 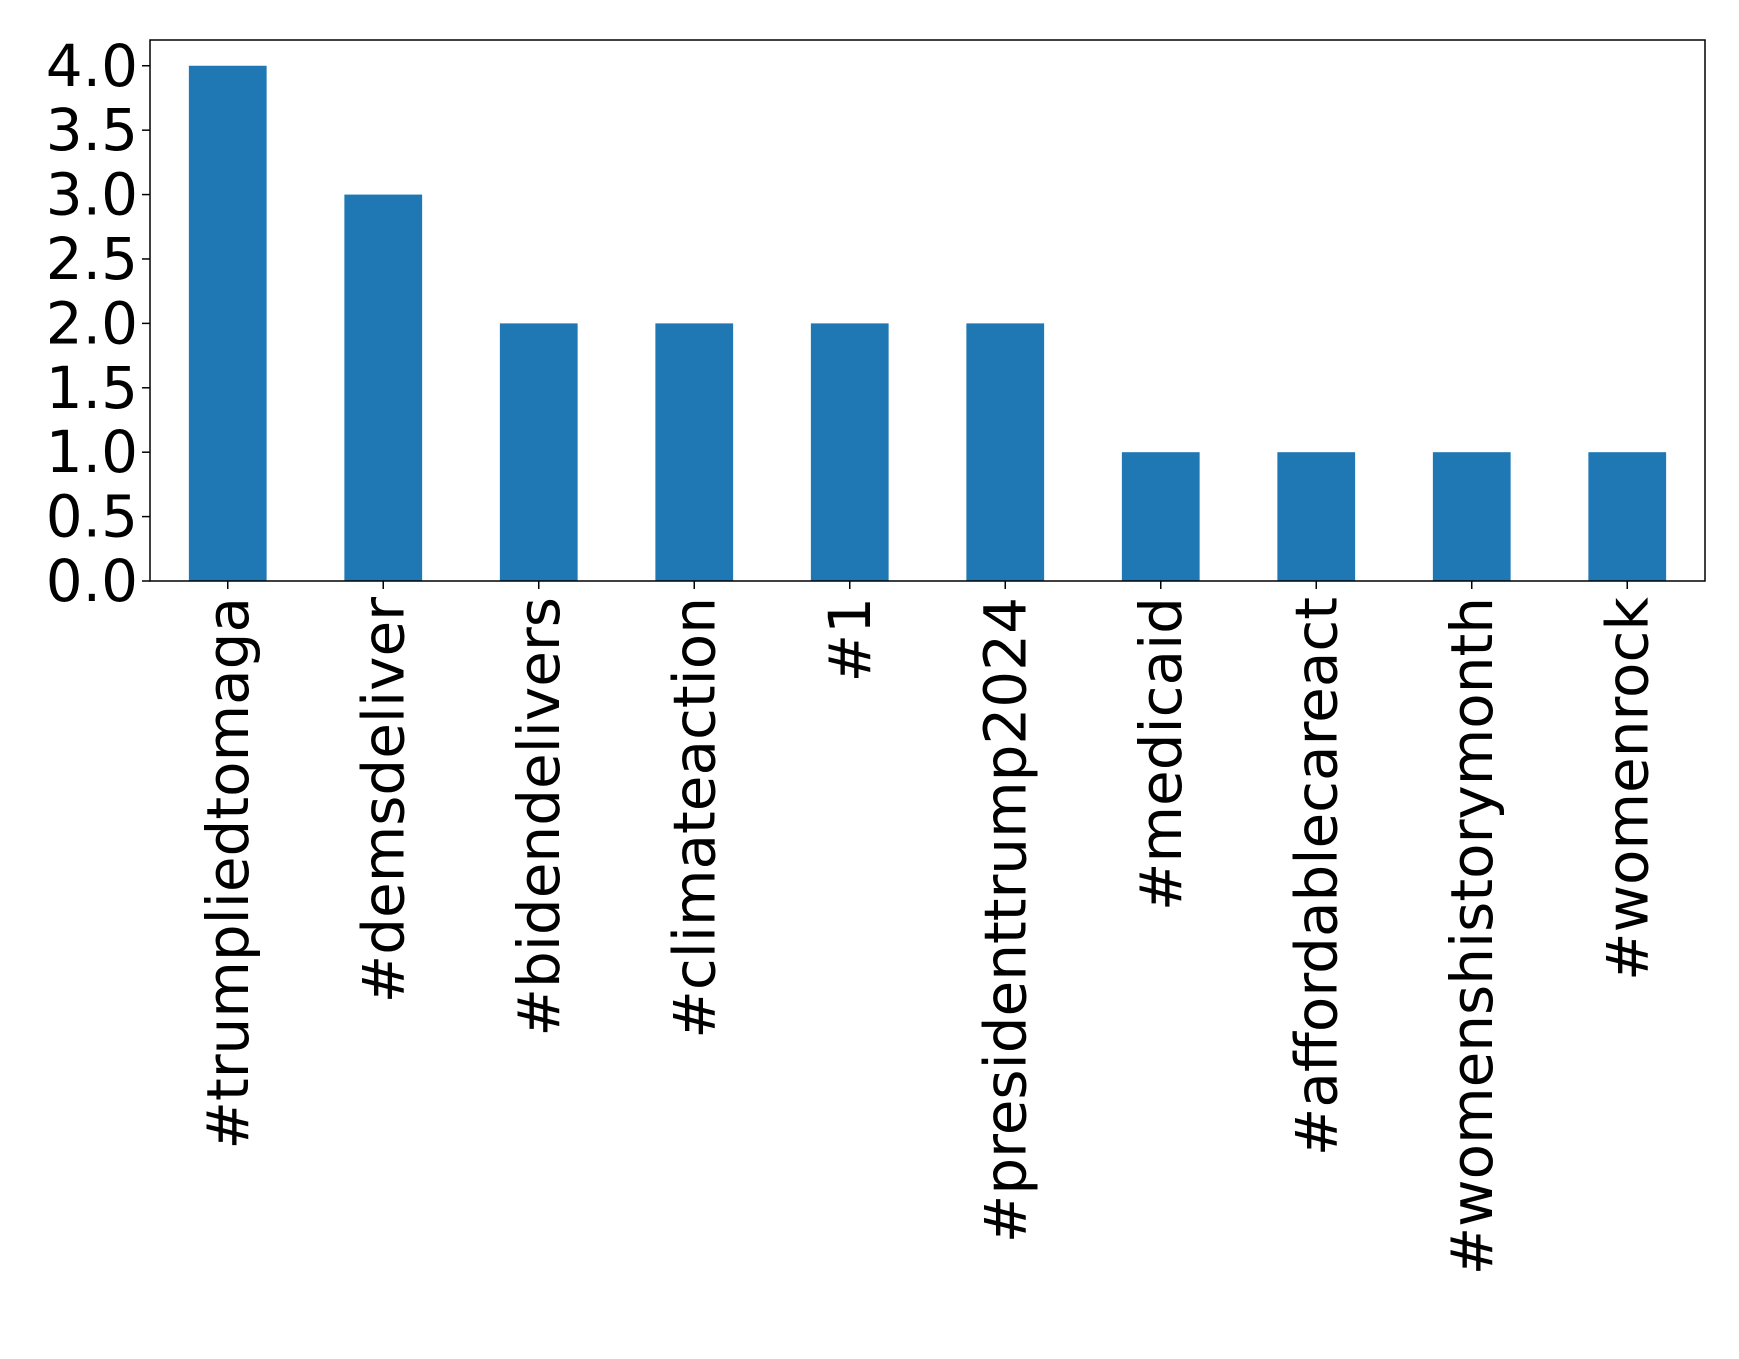 What do you see at coordinates (92, 323) in the screenshot?
I see `y-tick-label-4: 2.0` at bounding box center [92, 323].